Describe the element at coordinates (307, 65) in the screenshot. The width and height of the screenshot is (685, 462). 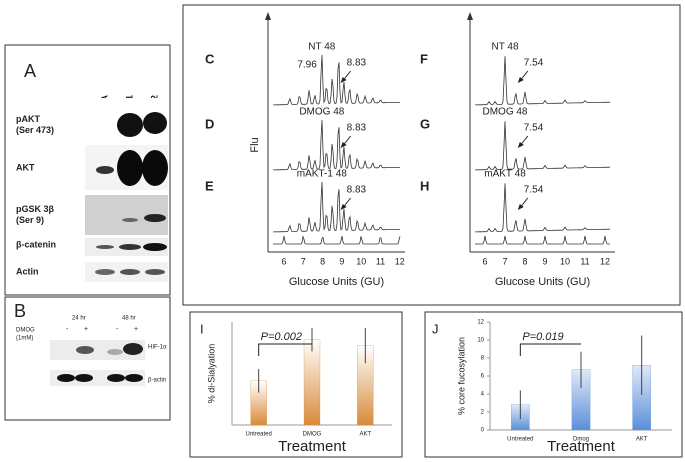
I see `peak-label: 7.96` at that location.